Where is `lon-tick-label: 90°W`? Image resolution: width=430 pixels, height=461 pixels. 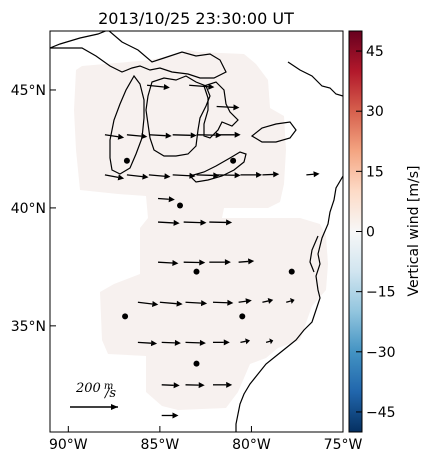
lon-tick-label: 90°W is located at coordinates (68, 445).